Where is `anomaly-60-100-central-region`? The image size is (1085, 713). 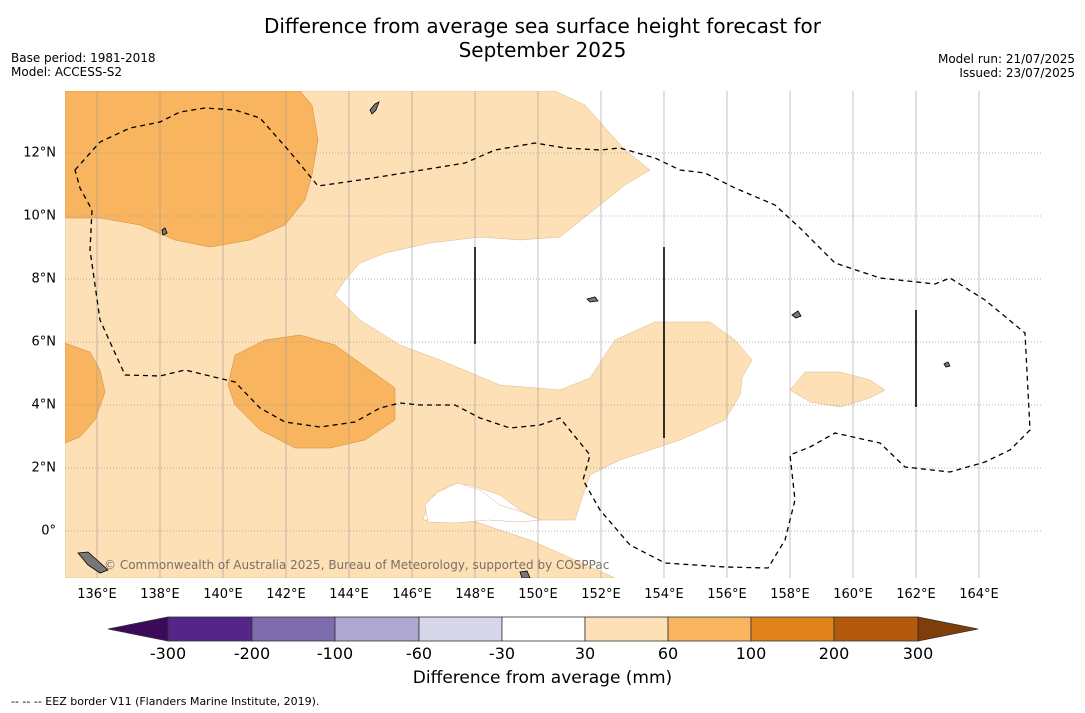 anomaly-60-100-central-region is located at coordinates (311, 391).